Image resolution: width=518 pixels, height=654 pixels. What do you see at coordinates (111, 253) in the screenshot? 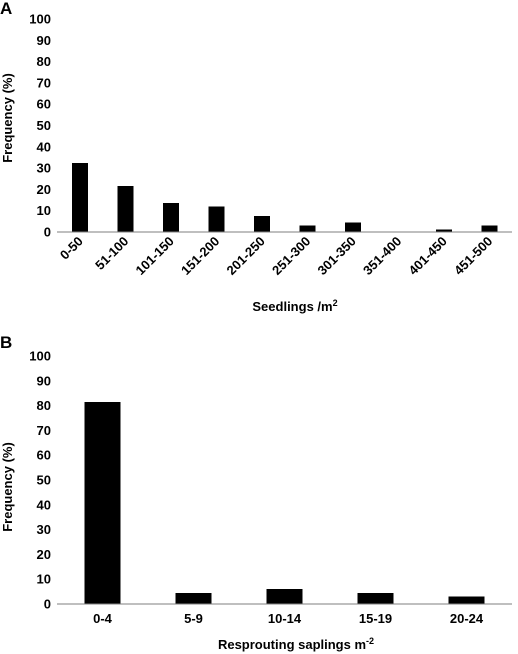
I see `x-tick-label: 51-100` at bounding box center [111, 253].